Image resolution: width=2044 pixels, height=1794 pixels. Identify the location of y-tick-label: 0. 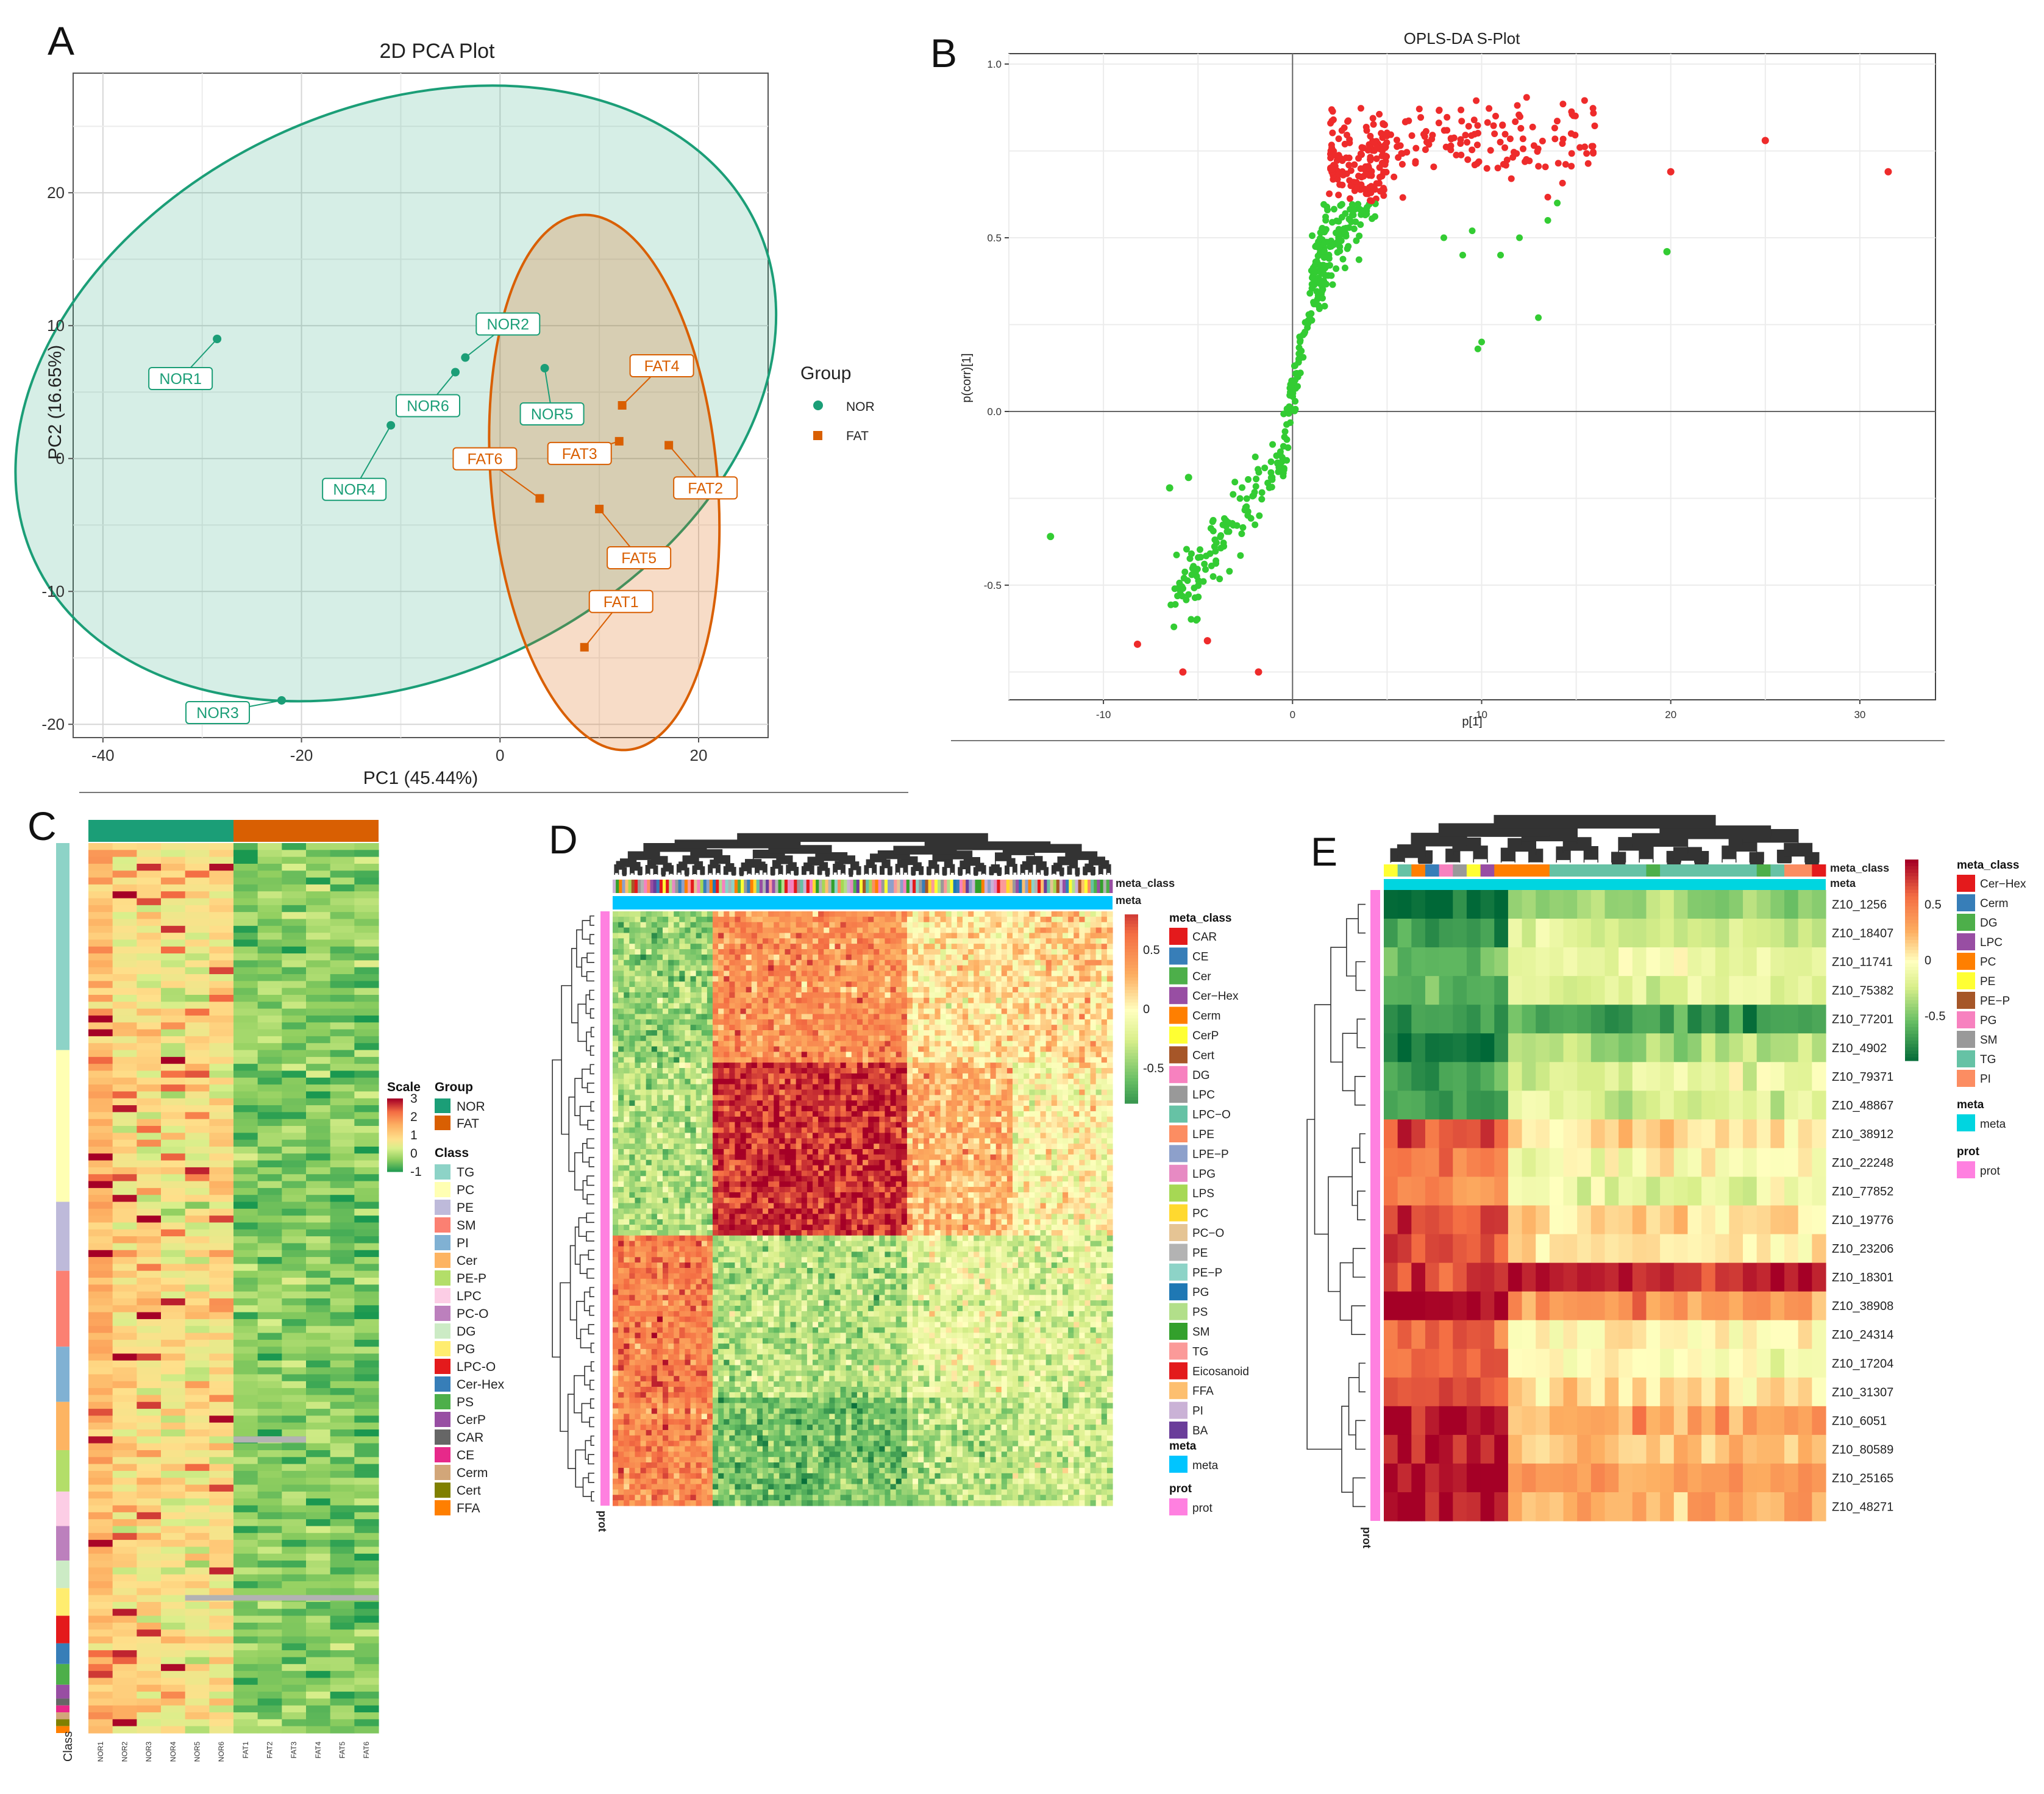
(60, 458).